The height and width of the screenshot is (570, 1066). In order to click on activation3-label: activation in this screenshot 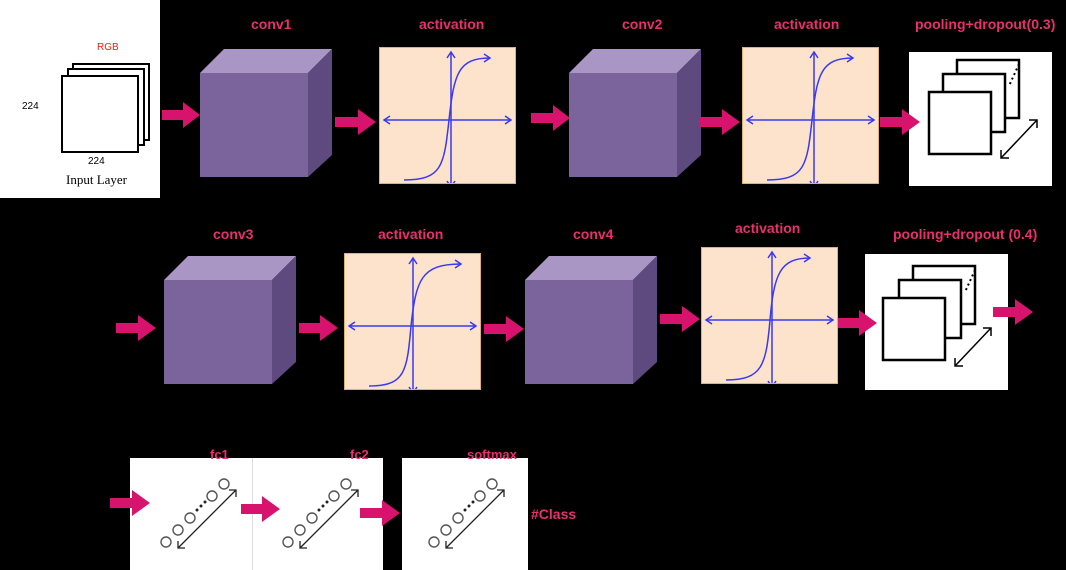, I will do `click(411, 234)`.